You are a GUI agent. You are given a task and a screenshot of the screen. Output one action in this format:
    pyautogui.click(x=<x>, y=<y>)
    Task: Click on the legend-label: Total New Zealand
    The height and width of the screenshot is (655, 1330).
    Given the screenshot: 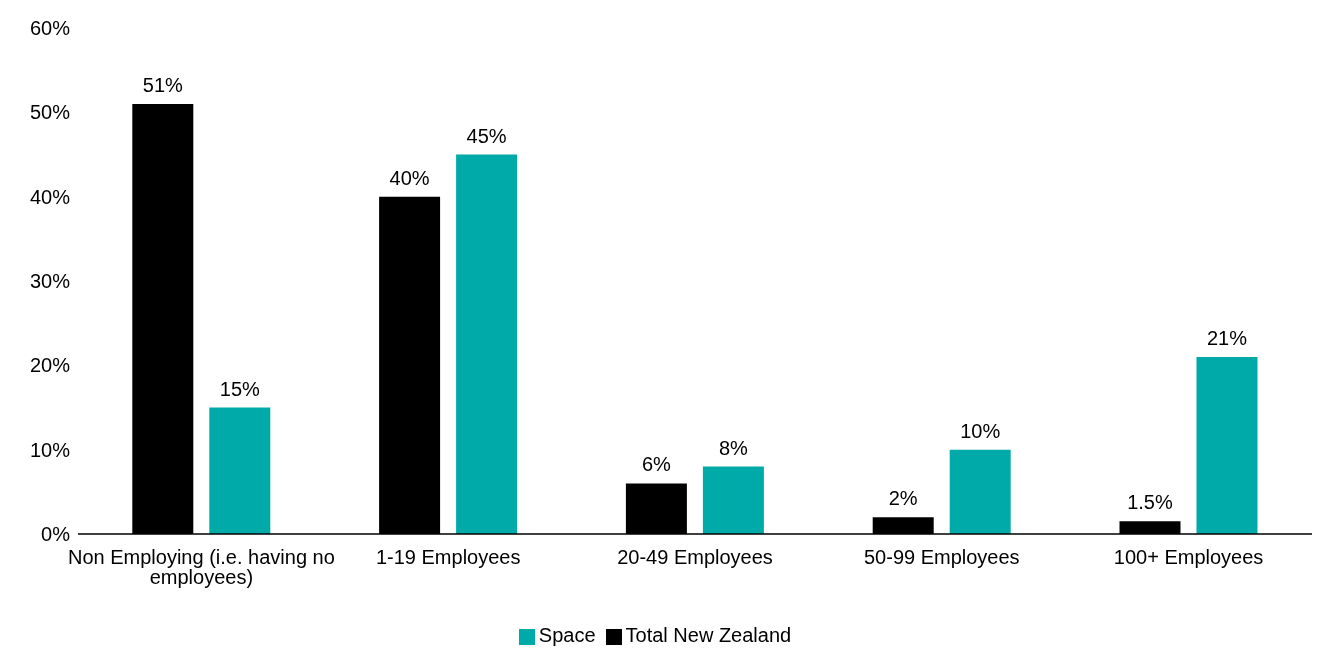 What is the action you would take?
    pyautogui.click(x=708, y=635)
    